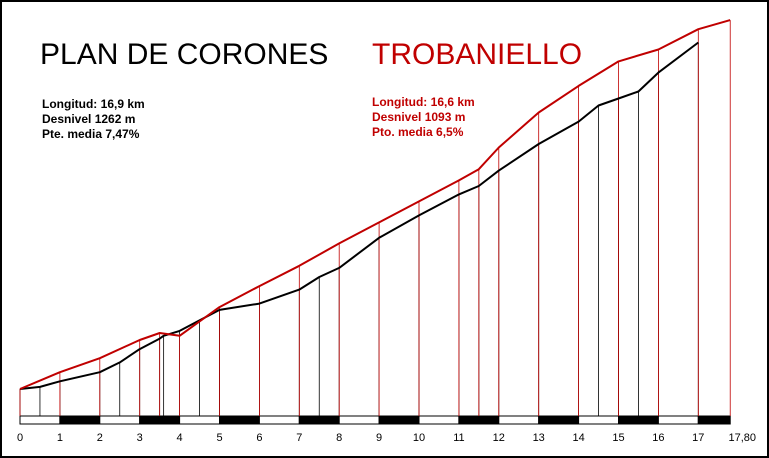 This screenshot has height=458, width=769. Describe the element at coordinates (423, 102) in the screenshot. I see `trobaniello-length: Longitud: 16,6 km` at that location.